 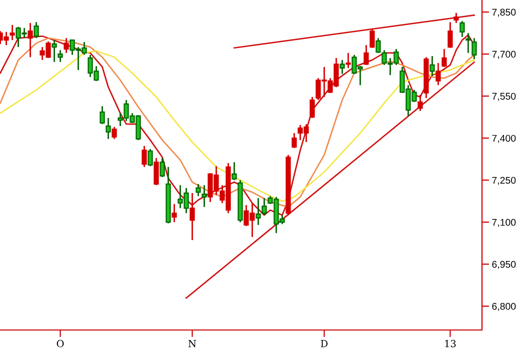 I want to click on y-tick-label: 7,850, so click(x=504, y=12).